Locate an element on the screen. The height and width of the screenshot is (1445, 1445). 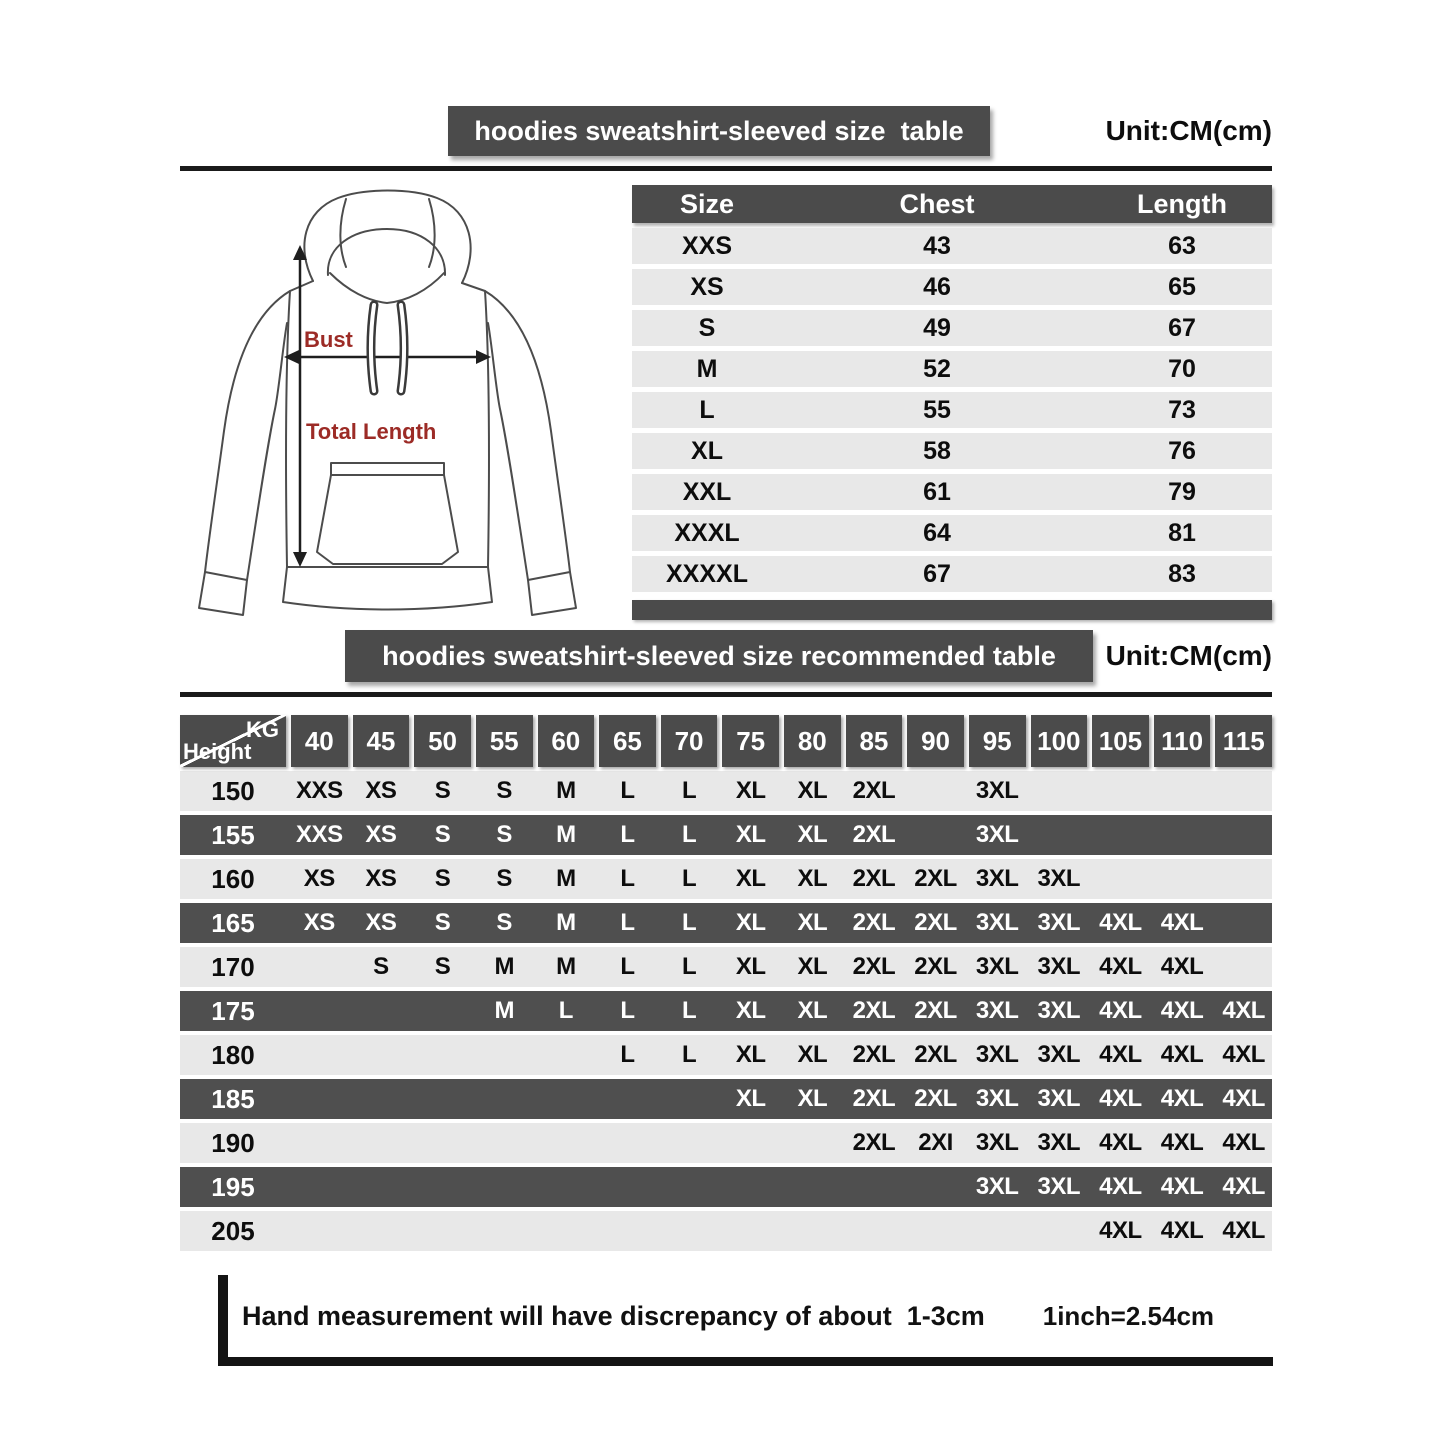
matrix-row: 150 XXS XS S S M L L XL XL 2XL 3XL is located at coordinates (726, 791).